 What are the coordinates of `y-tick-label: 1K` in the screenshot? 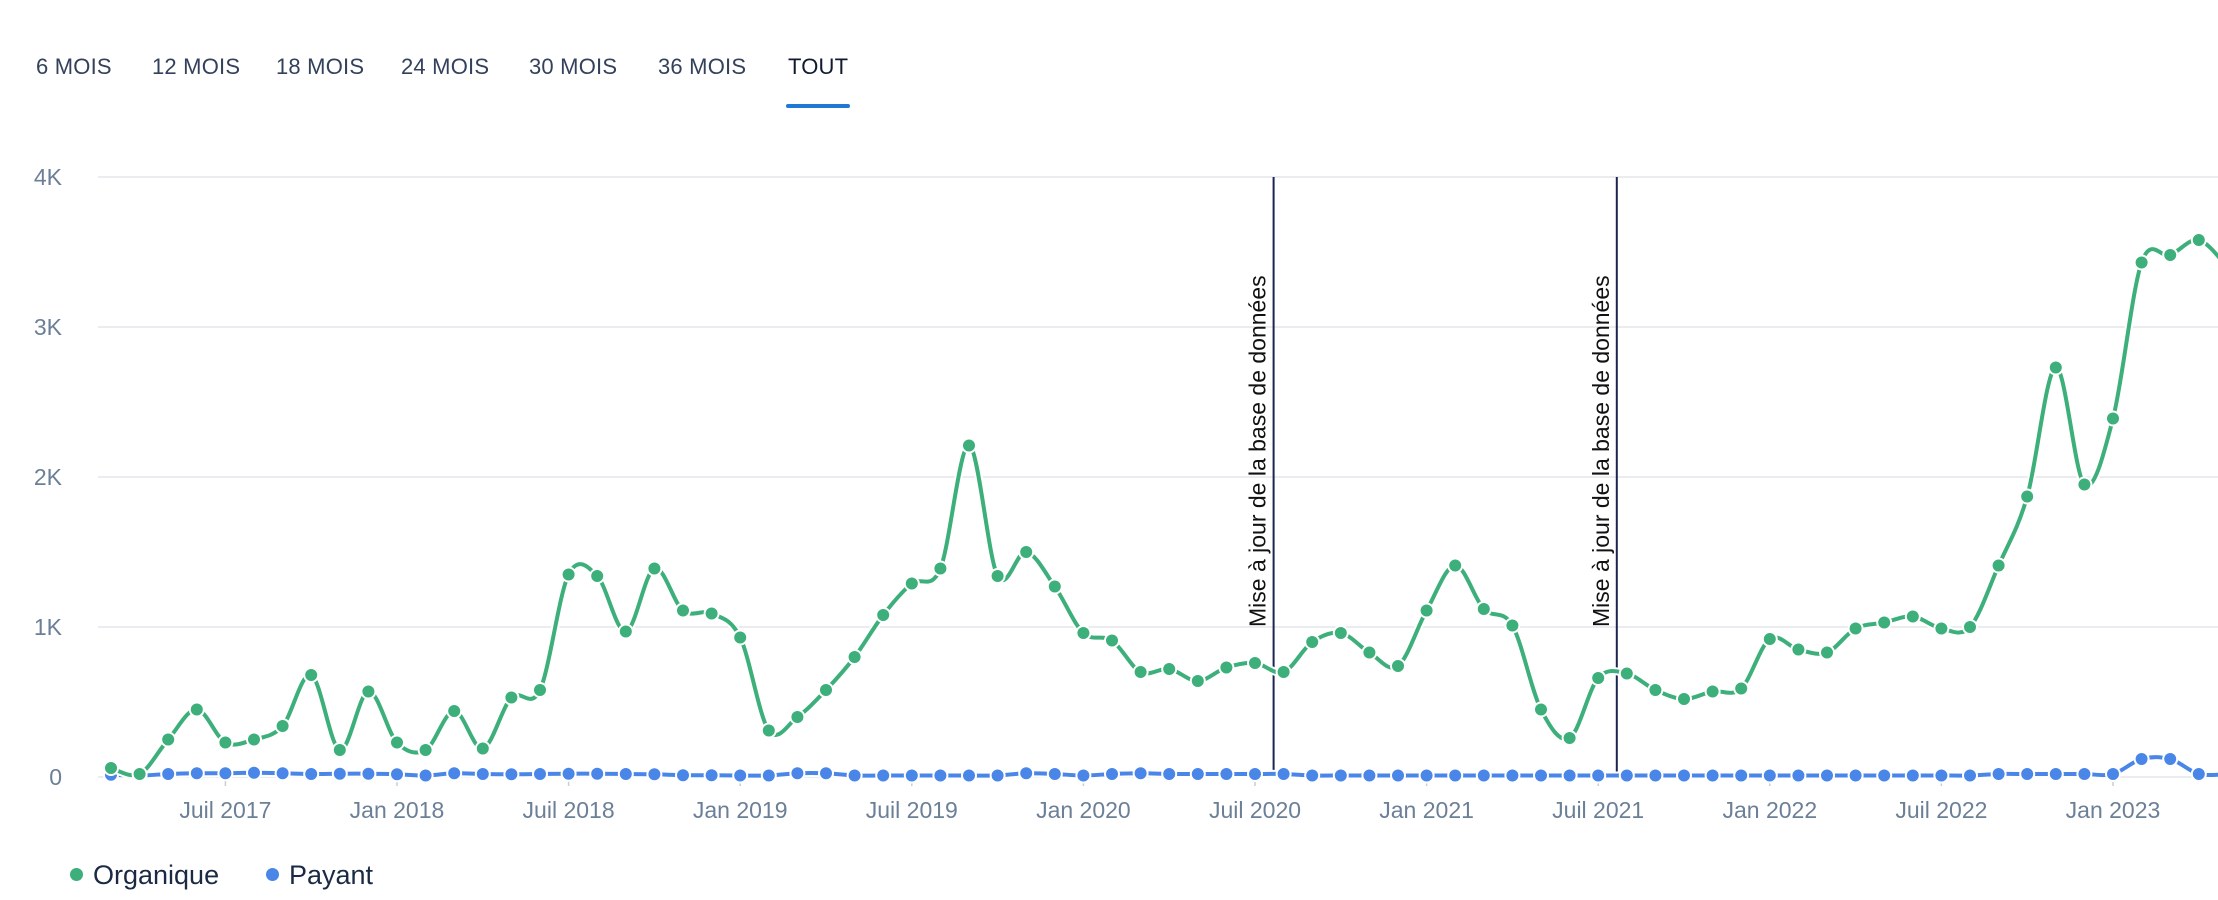 It's located at (48, 627).